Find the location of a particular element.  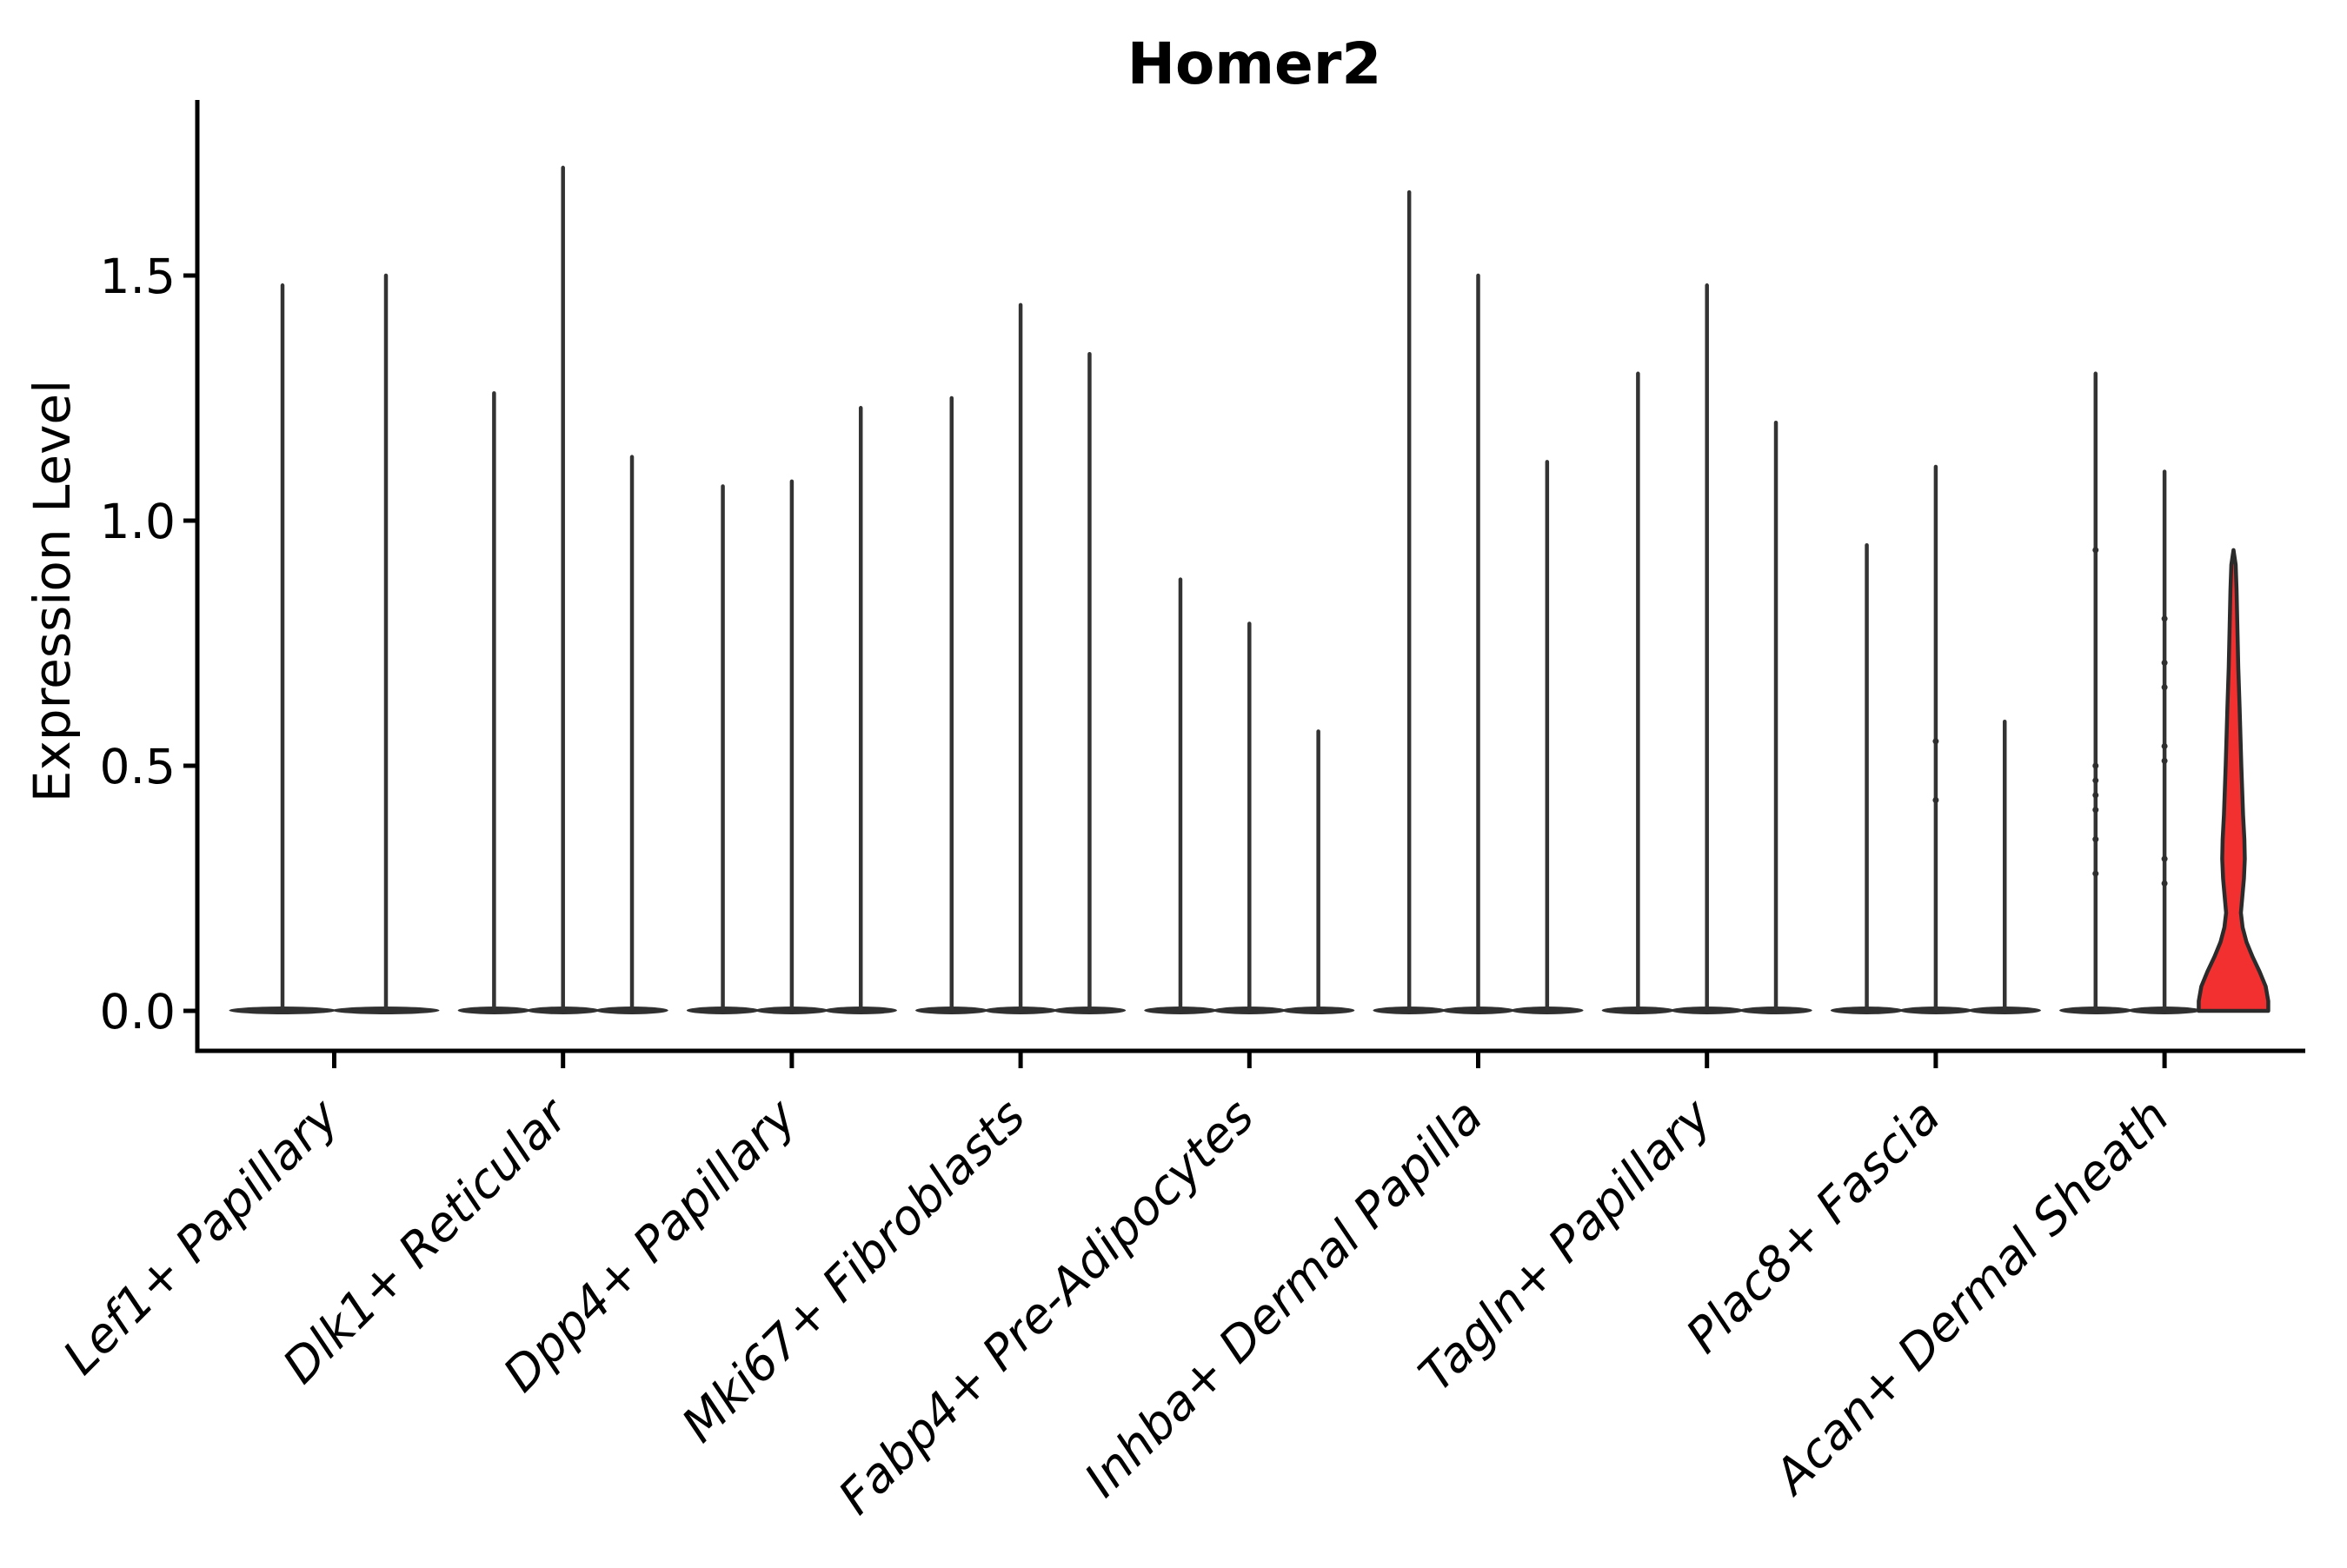

y-tick-label: 0.0 is located at coordinates (138, 1012).